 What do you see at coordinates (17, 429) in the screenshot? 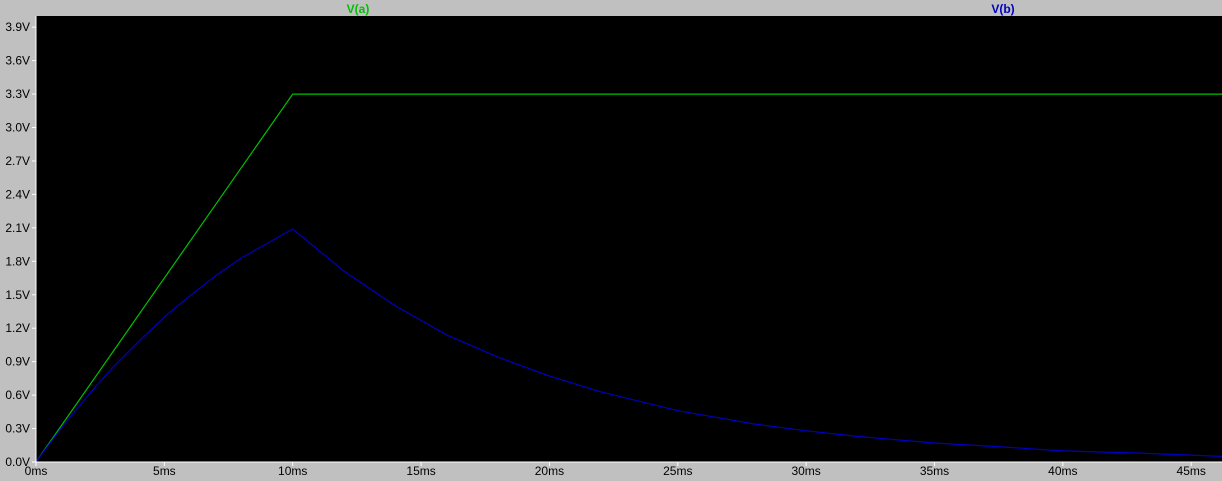
I see `y-tick-label: 0.3V` at bounding box center [17, 429].